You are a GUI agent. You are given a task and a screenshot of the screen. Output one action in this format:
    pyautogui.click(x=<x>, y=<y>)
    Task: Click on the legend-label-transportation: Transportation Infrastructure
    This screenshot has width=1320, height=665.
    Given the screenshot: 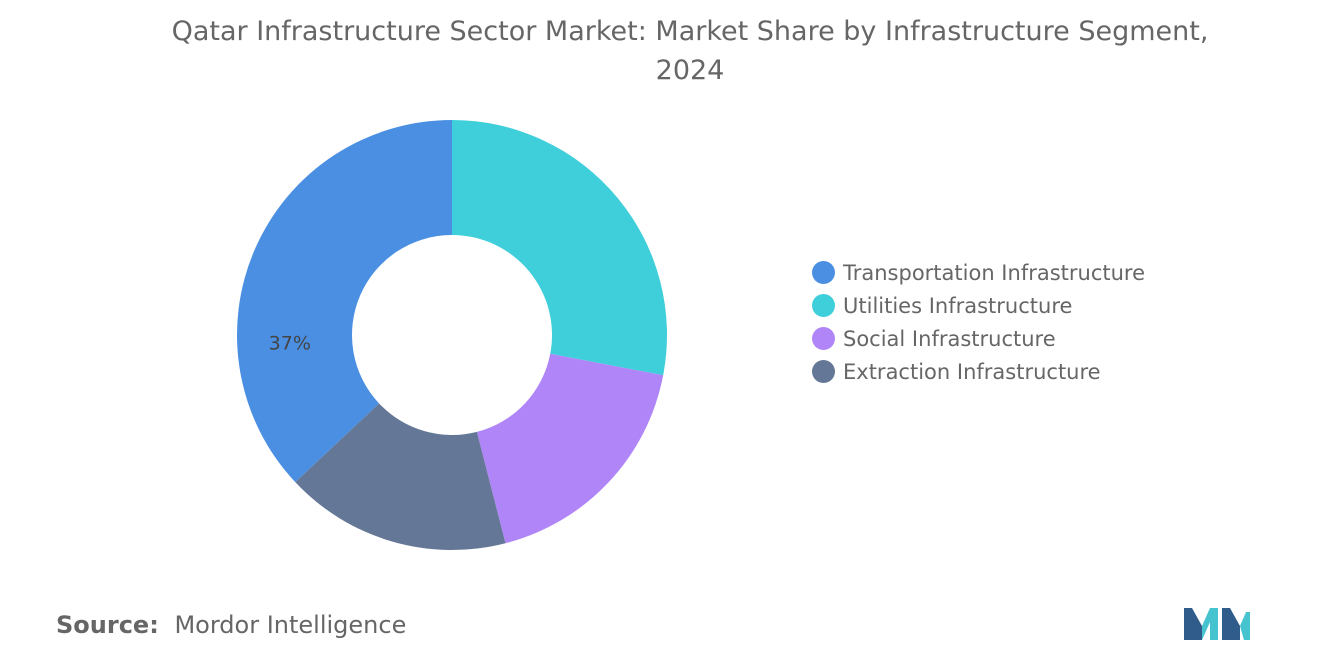 What is the action you would take?
    pyautogui.click(x=994, y=272)
    